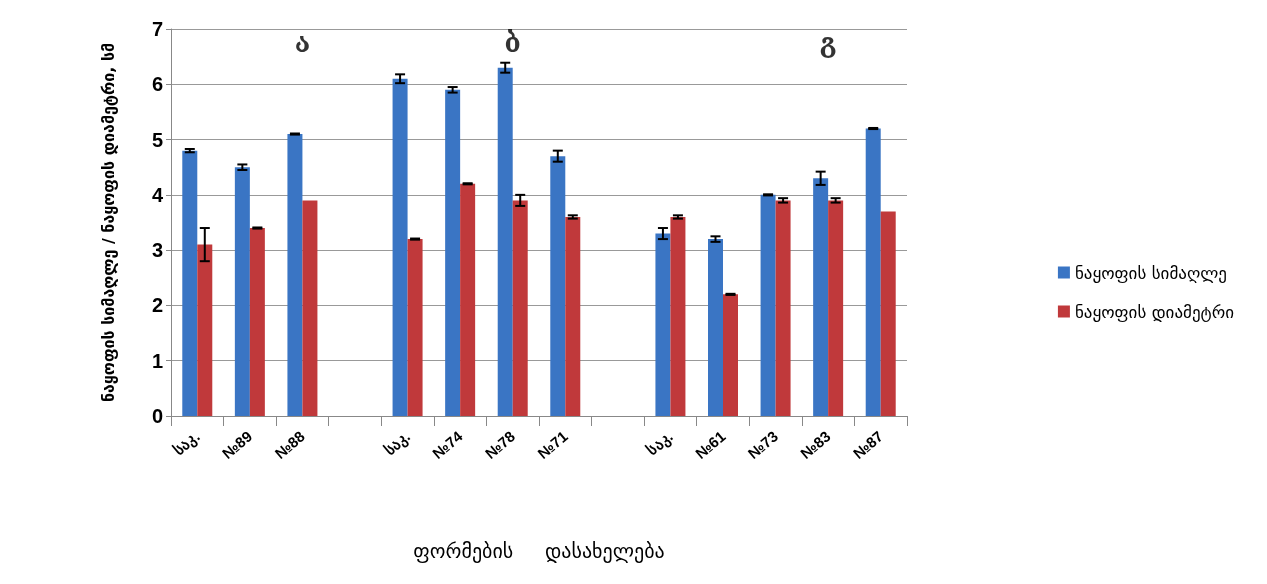 The height and width of the screenshot is (584, 1267). Describe the element at coordinates (1150, 272) in the screenshot. I see `legend-label: ნაყოფის სიმაღლე` at that location.